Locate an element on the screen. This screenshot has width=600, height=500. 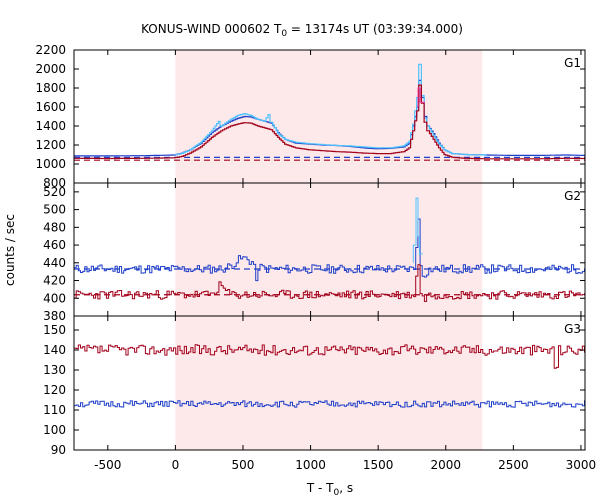
y-tick-label: 100 is located at coordinates (54, 430).